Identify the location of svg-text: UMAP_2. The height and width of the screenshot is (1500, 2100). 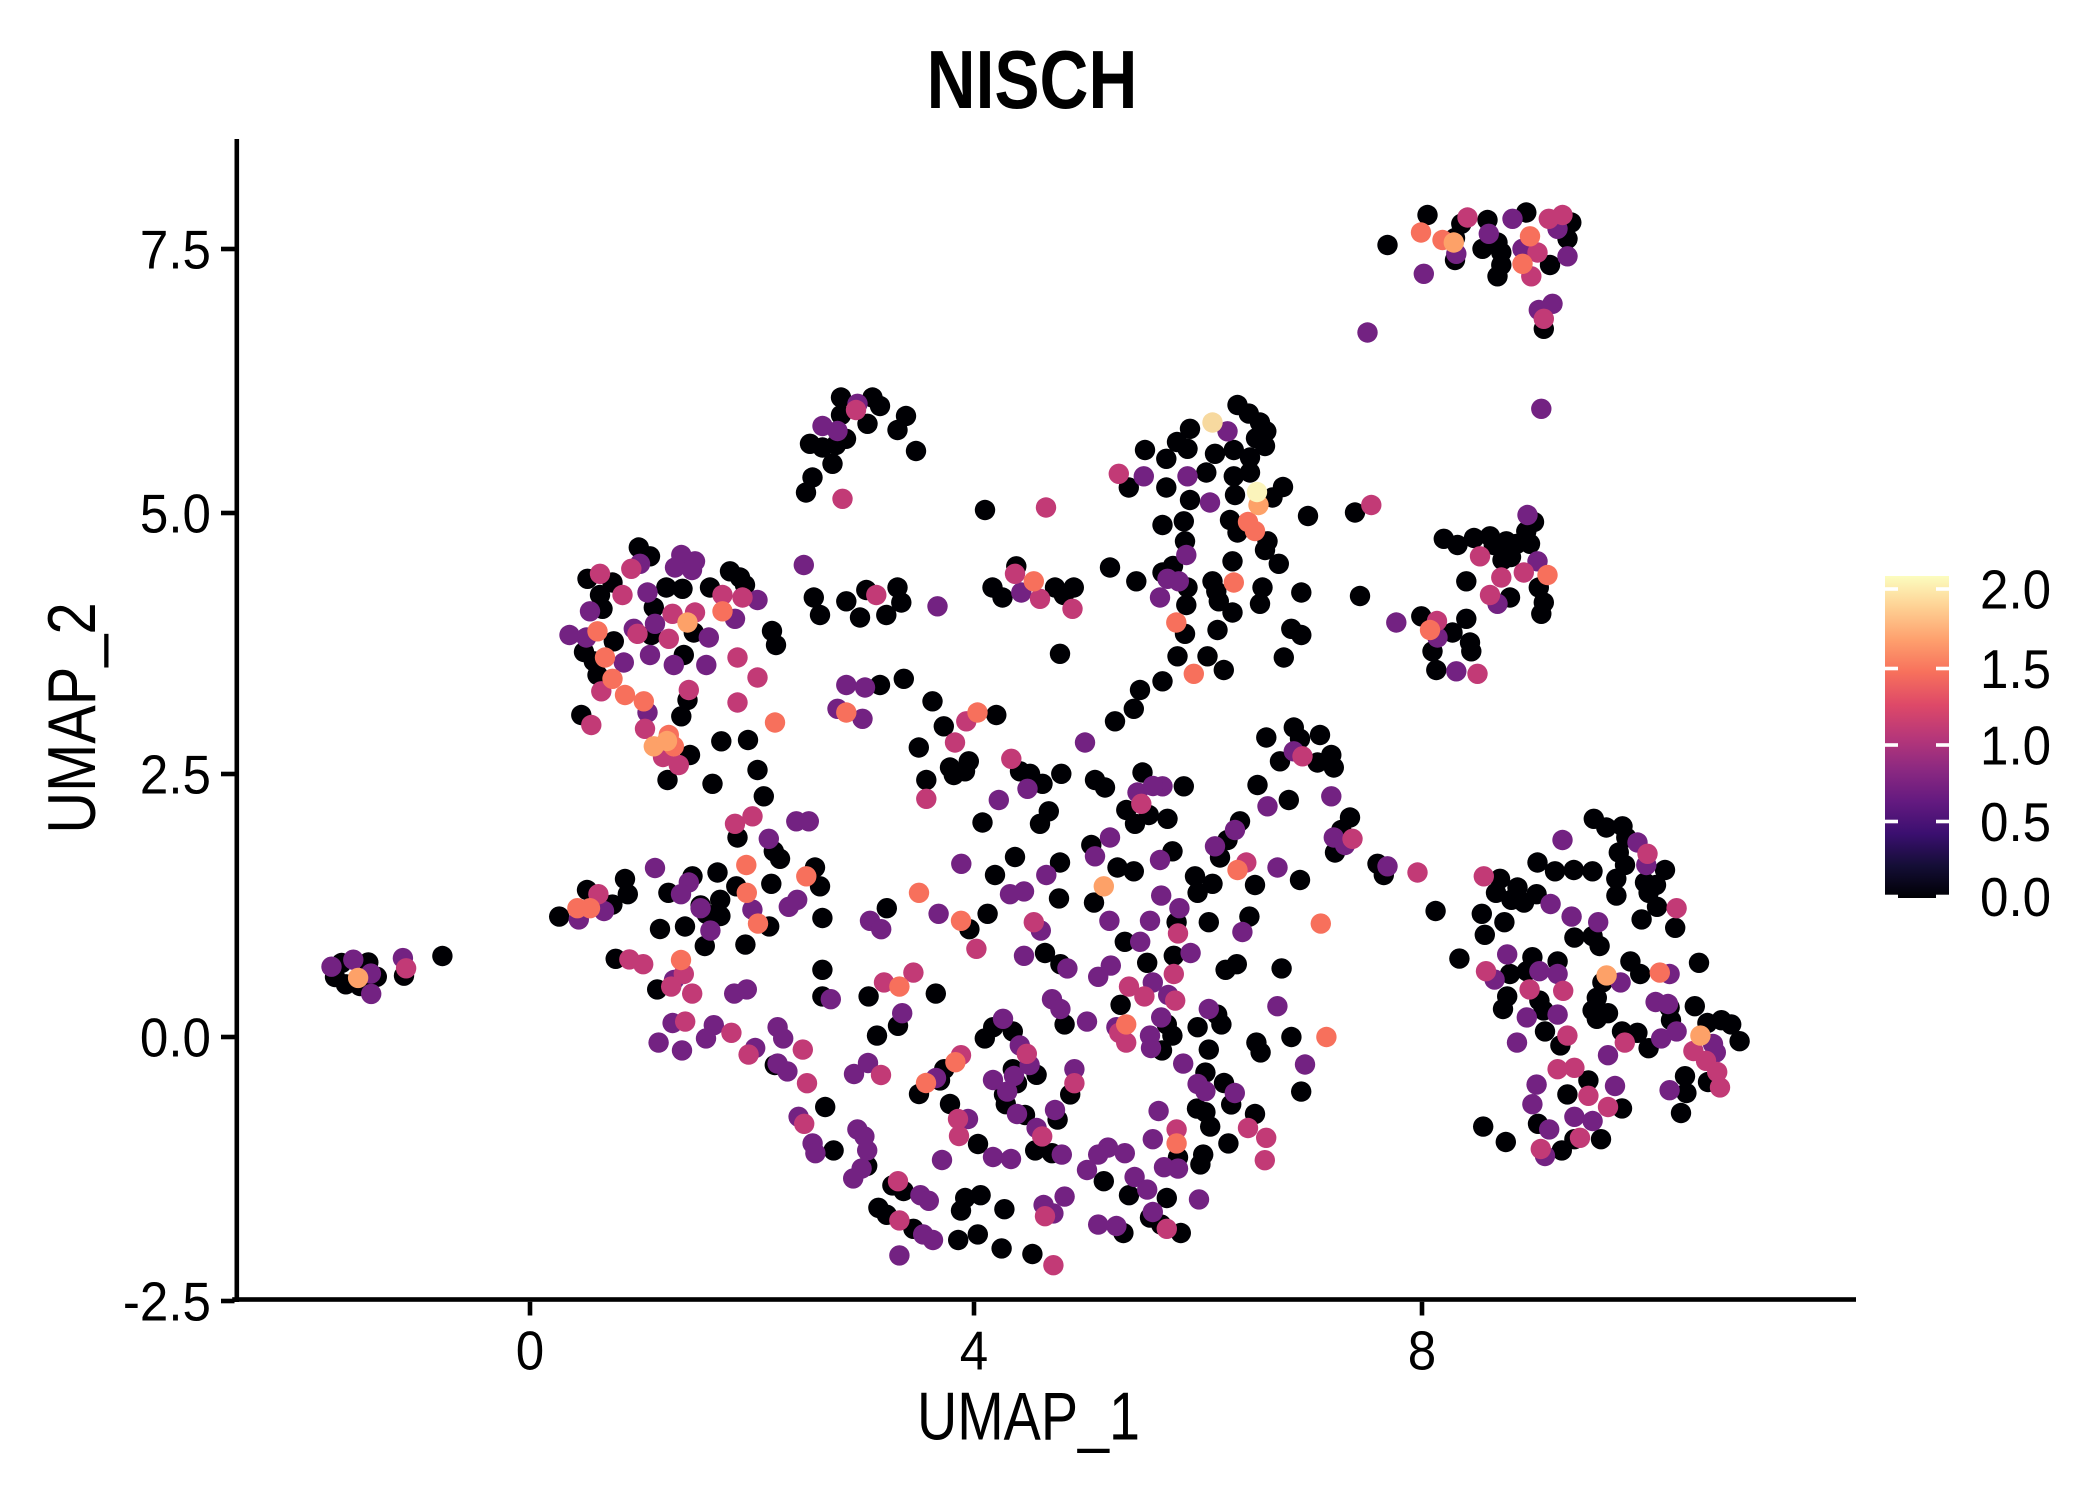
(72, 717).